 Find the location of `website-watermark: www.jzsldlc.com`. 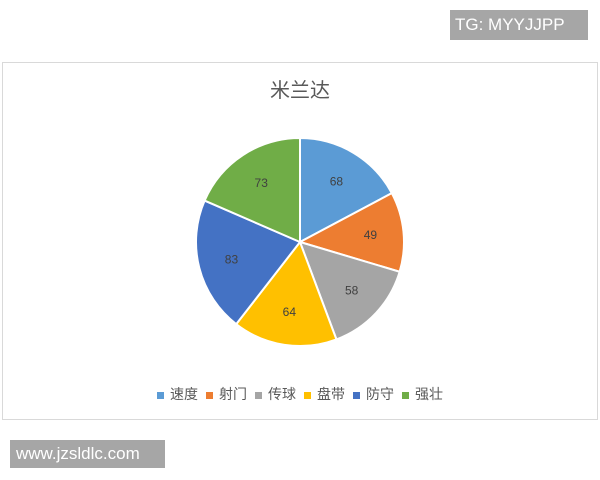

website-watermark: www.jzsldlc.com is located at coordinates (87, 454).